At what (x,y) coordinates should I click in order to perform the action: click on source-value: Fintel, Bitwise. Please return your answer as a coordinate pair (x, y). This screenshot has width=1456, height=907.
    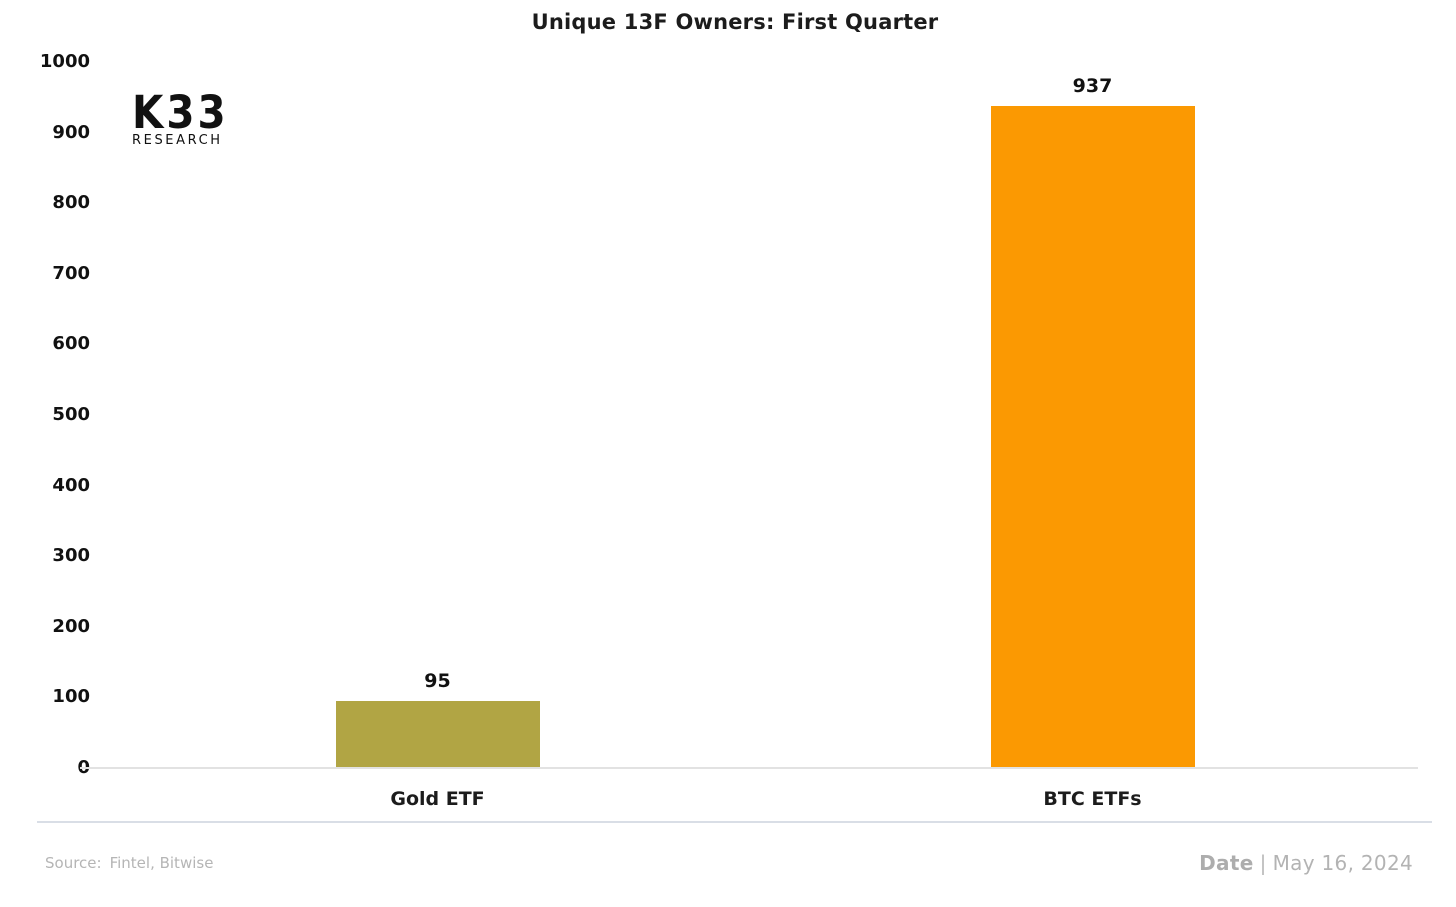
    Looking at the image, I should click on (161, 863).